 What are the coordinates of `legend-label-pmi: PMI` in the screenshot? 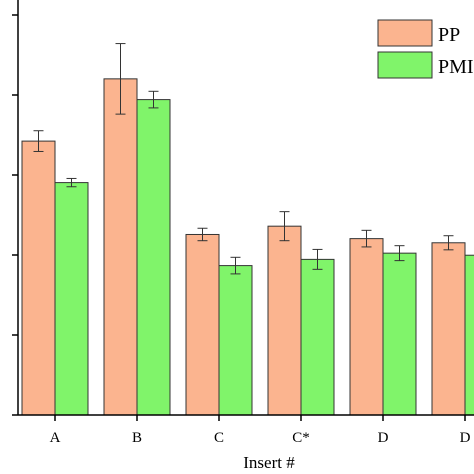 It's located at (456, 67).